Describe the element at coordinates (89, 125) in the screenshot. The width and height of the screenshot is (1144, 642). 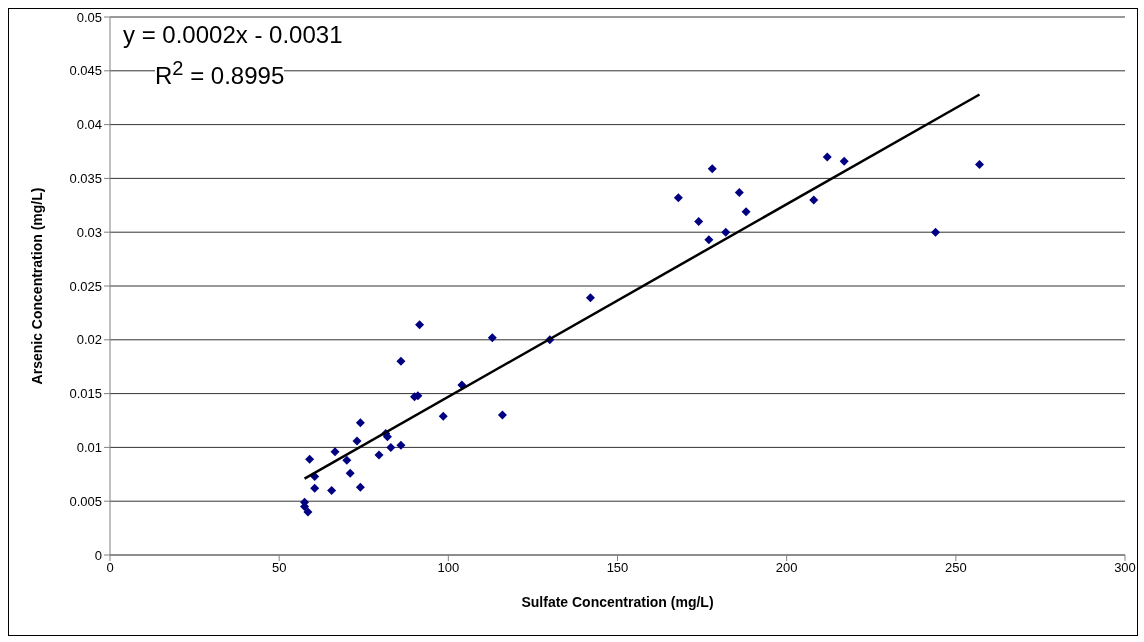
I see `y-tick-label: 0.04` at that location.